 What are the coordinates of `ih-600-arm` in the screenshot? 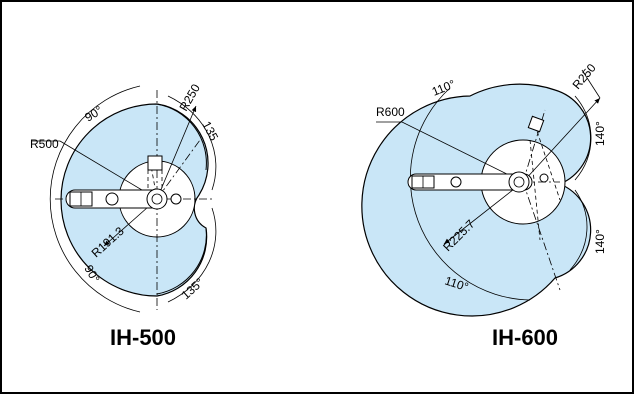 It's located at (470, 182).